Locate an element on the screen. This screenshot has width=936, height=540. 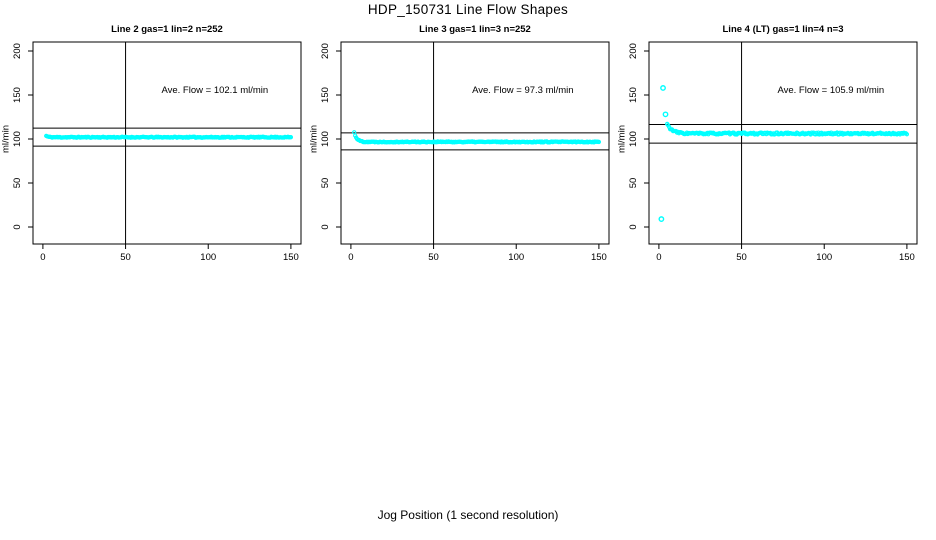
x-axis-outer-label: Jog Position (1 second resolution) is located at coordinates (468, 515).